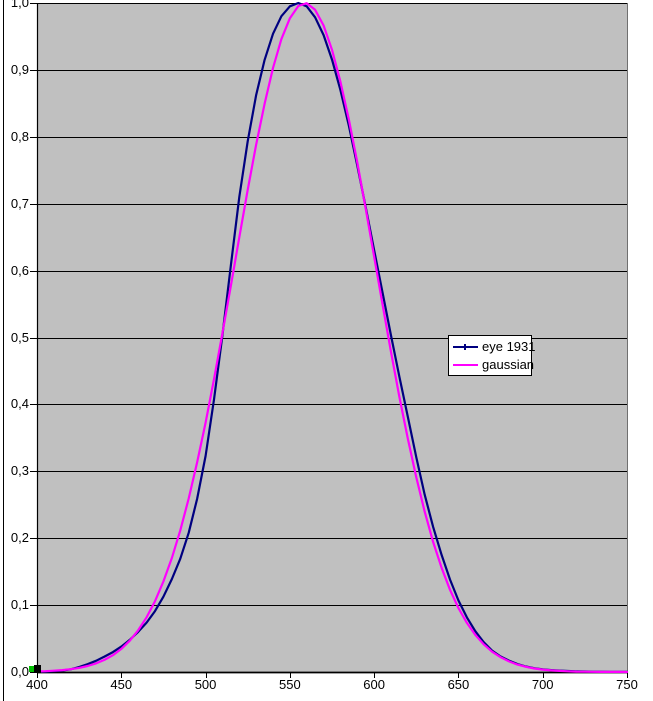  I want to click on origin-marker-green, so click(32, 669).